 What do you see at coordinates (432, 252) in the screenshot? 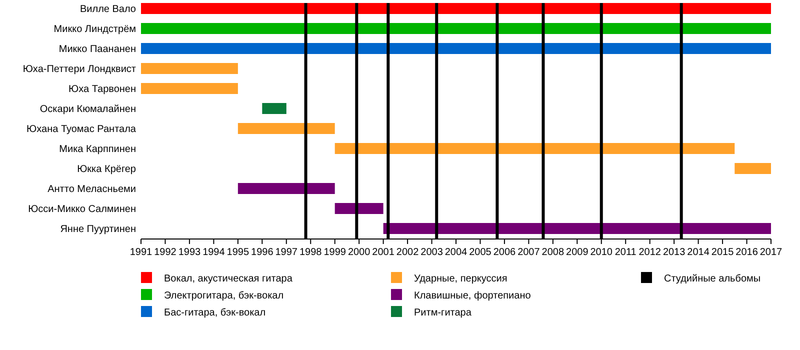
I see `x-tick-label: 2003` at bounding box center [432, 252].